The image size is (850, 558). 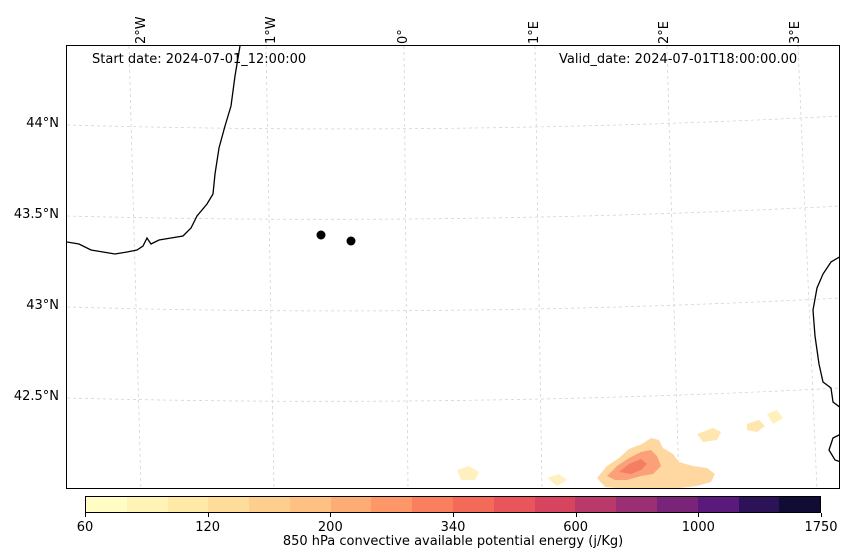 I want to click on colorbar, so click(x=453, y=504).